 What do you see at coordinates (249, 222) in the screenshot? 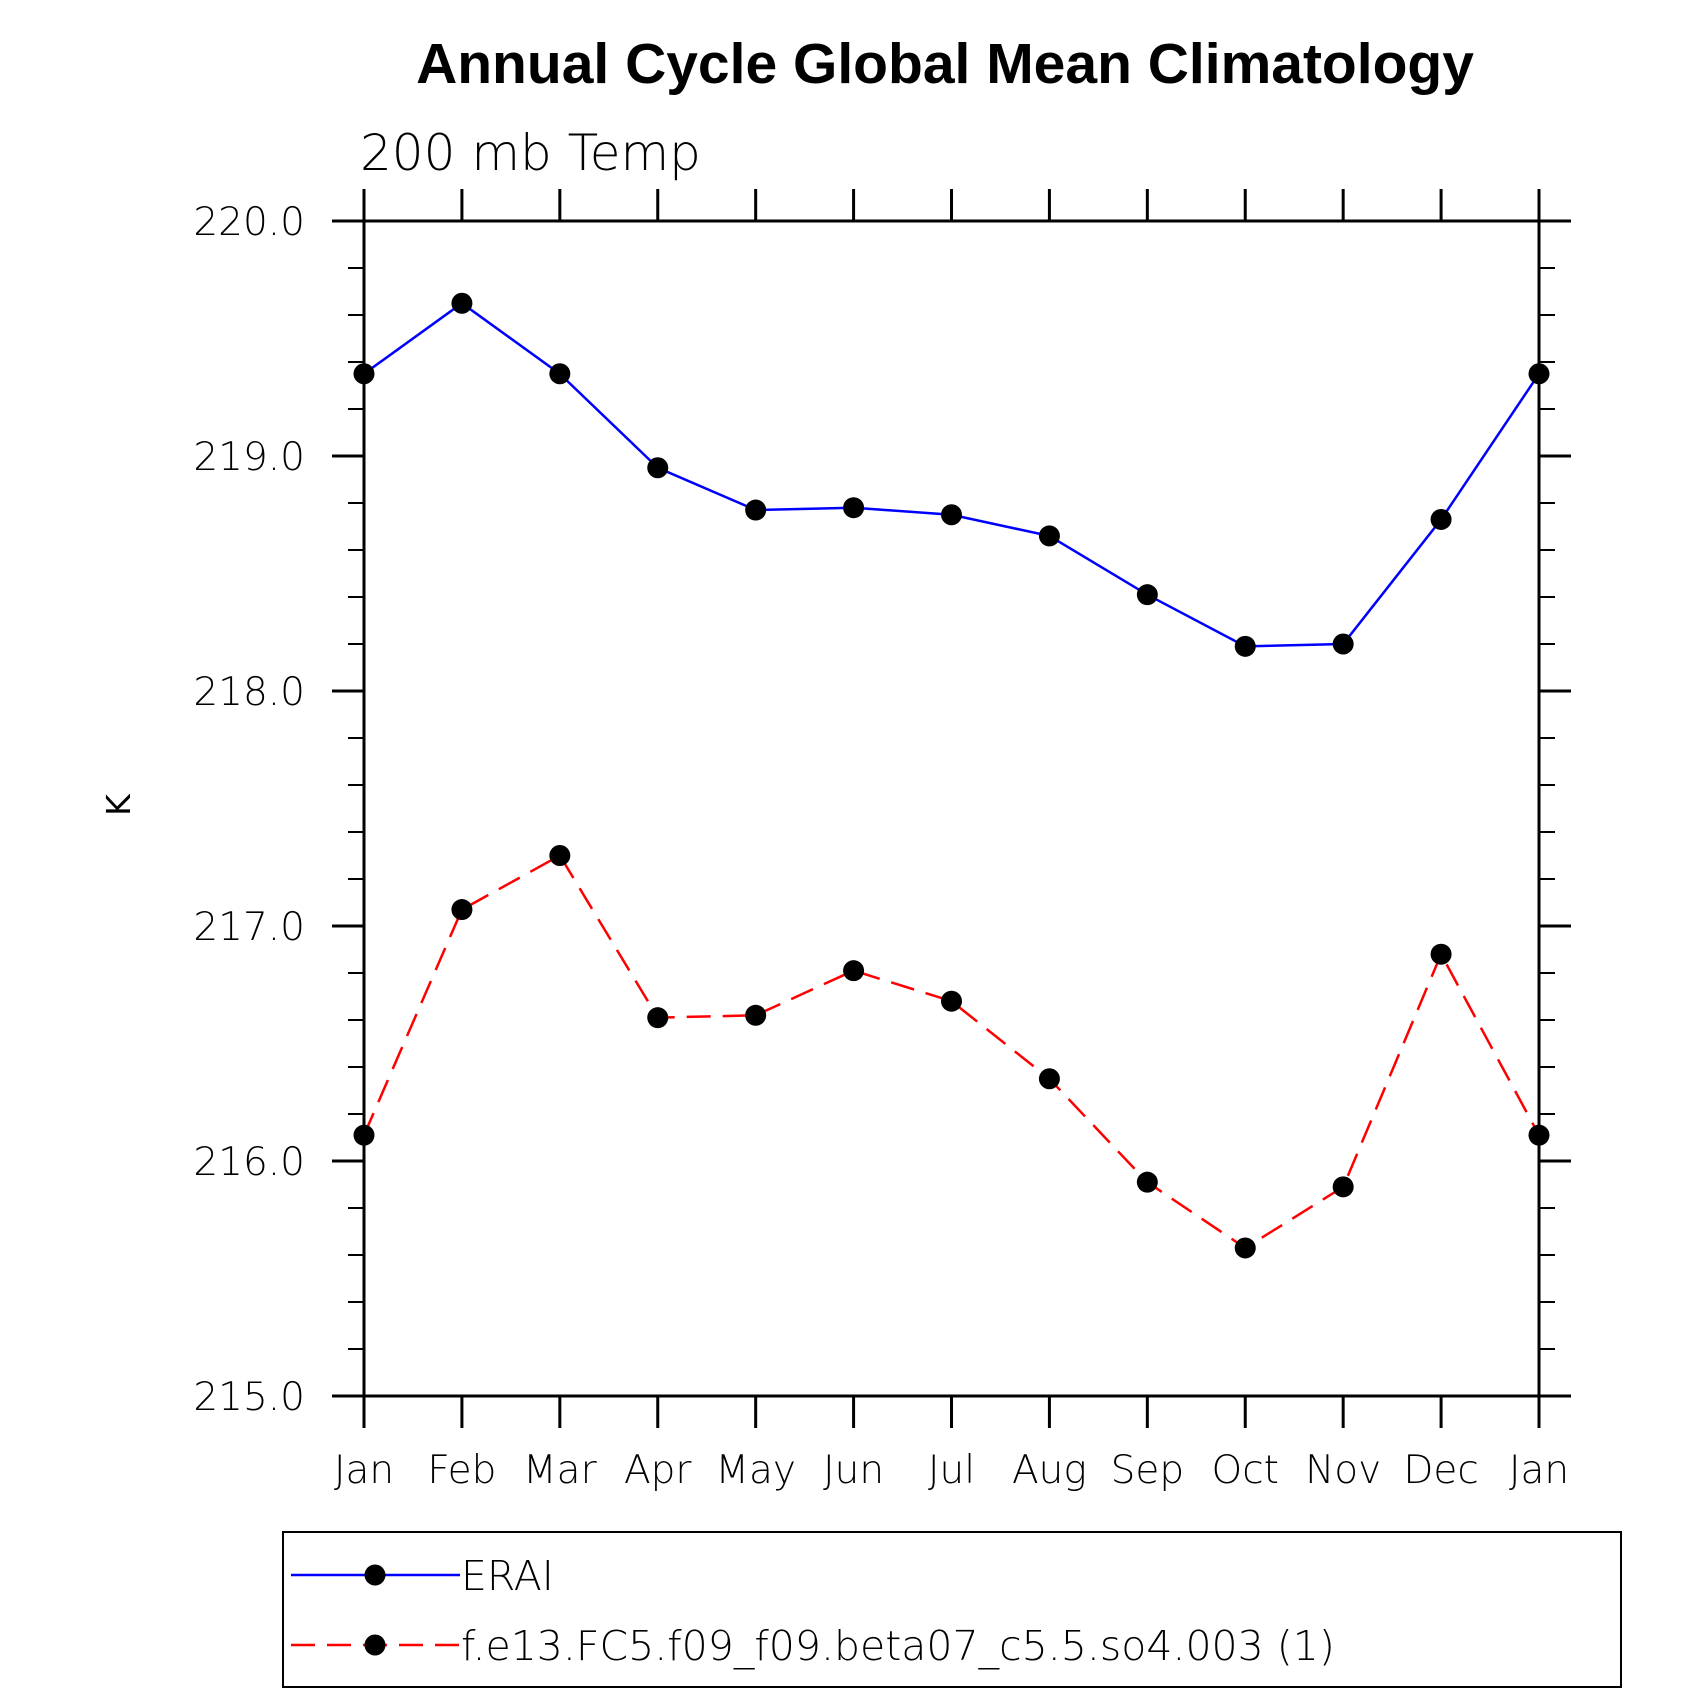
I see `y-tick-label: 220.0` at bounding box center [249, 222].